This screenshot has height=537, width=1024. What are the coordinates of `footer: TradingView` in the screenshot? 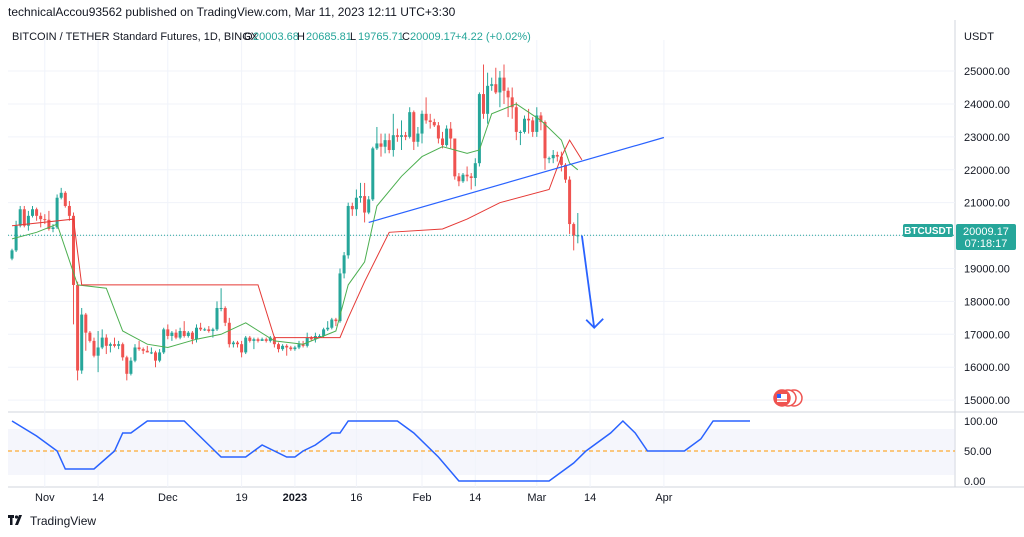 It's located at (52, 521).